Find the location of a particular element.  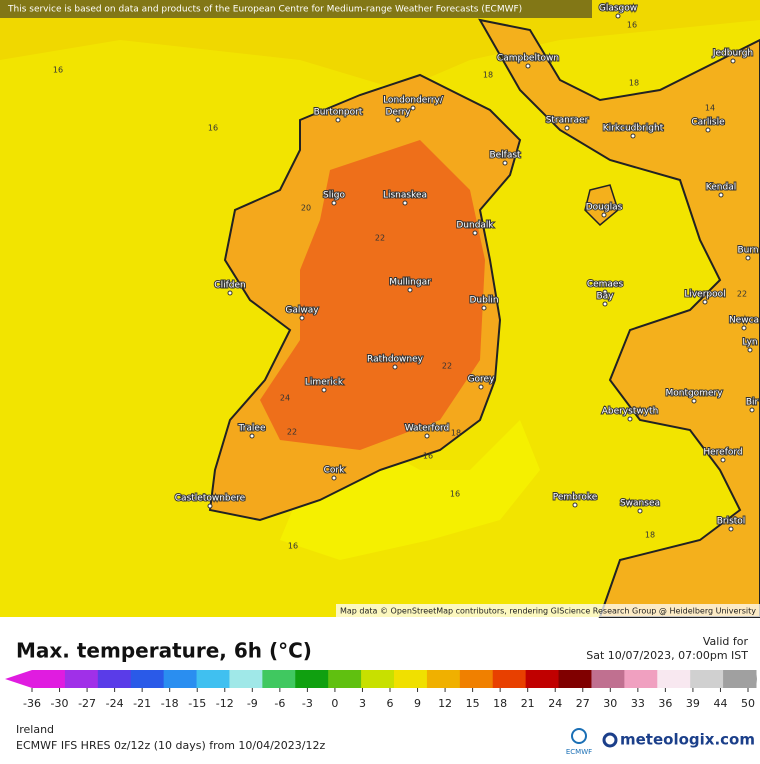

place-label: Swansea is located at coordinates (640, 504).